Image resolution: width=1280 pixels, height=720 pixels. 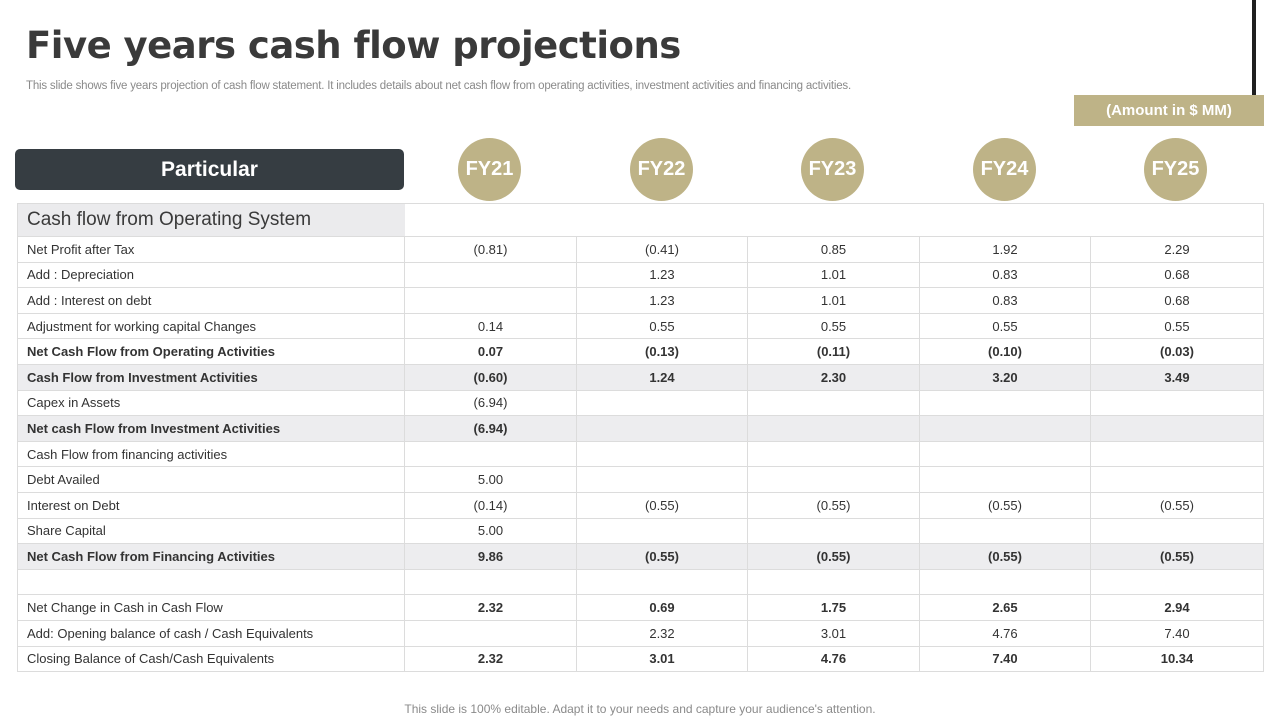 What do you see at coordinates (211, 326) in the screenshot?
I see `row-label: Adjustment for working capital Changes` at bounding box center [211, 326].